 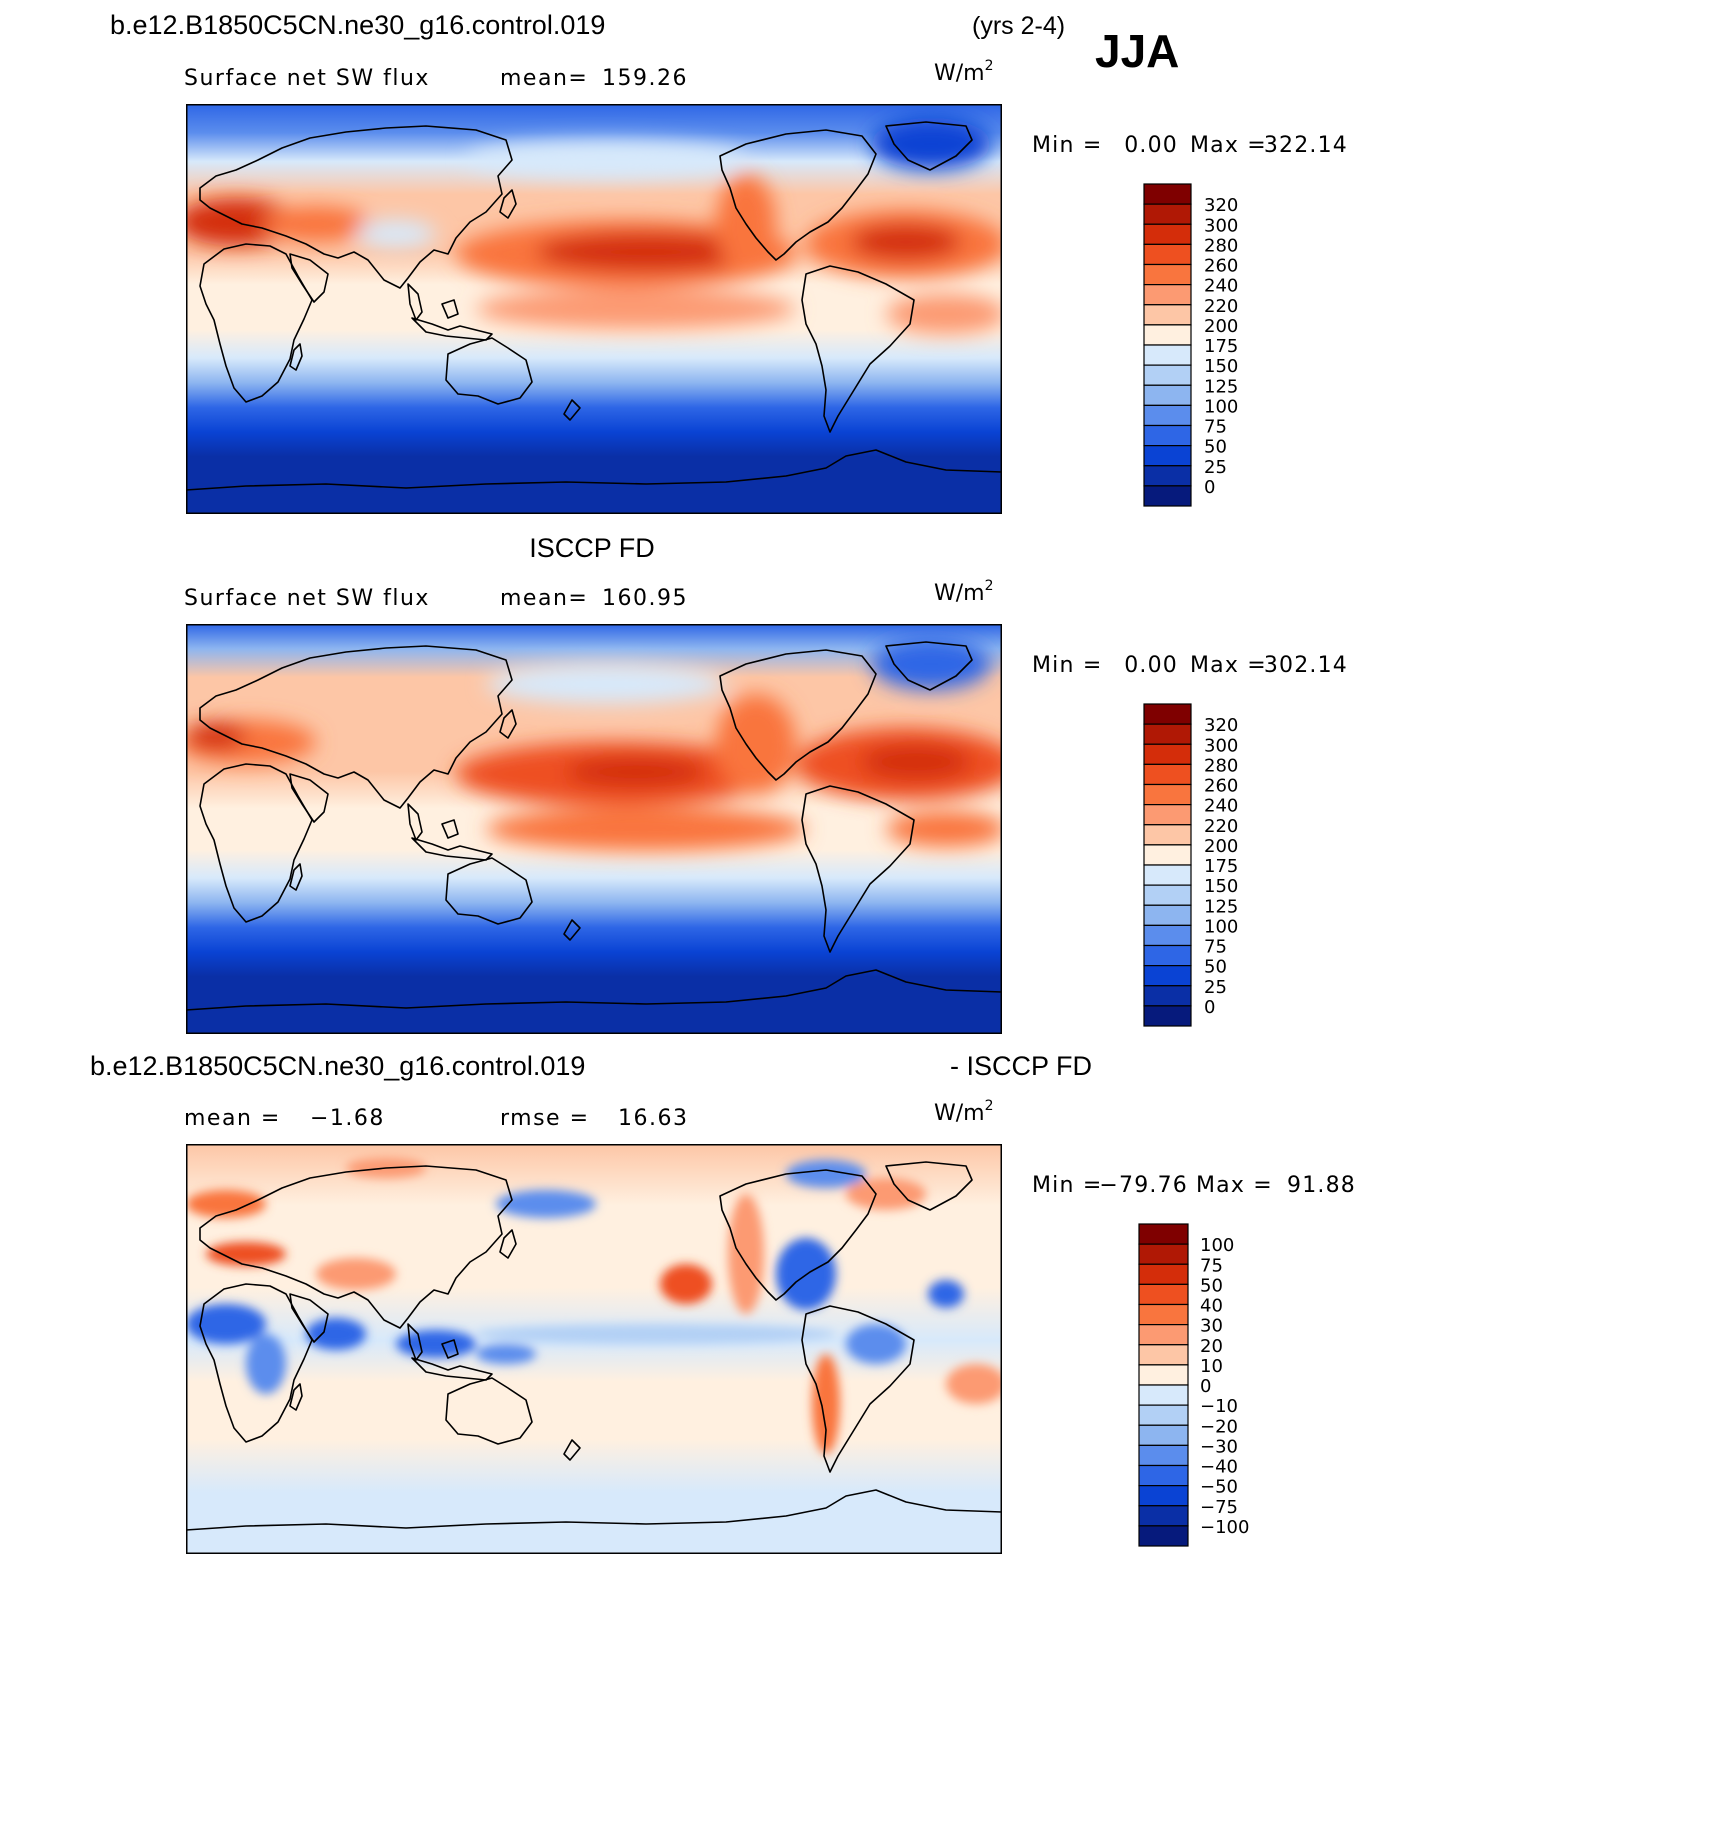 I want to click on colorbar-label: 175, so click(x=1221, y=866).